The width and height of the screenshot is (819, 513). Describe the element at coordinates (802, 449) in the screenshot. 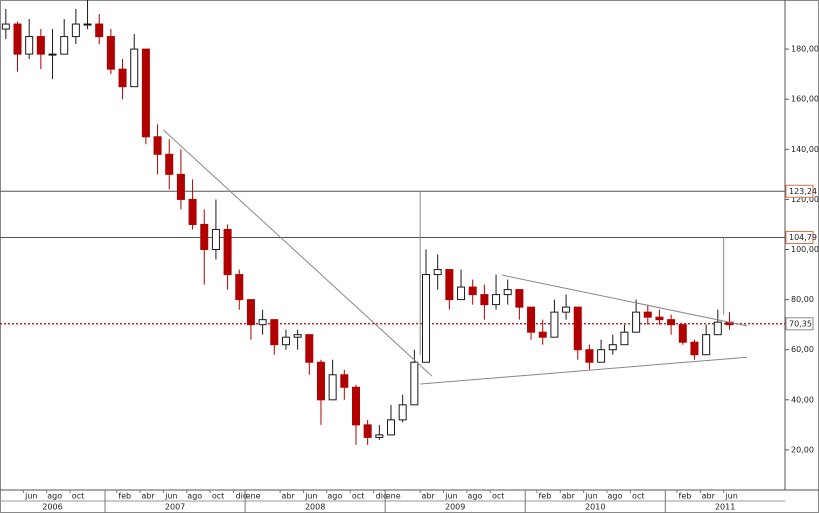

I see `y-tick-label: 20,00` at that location.